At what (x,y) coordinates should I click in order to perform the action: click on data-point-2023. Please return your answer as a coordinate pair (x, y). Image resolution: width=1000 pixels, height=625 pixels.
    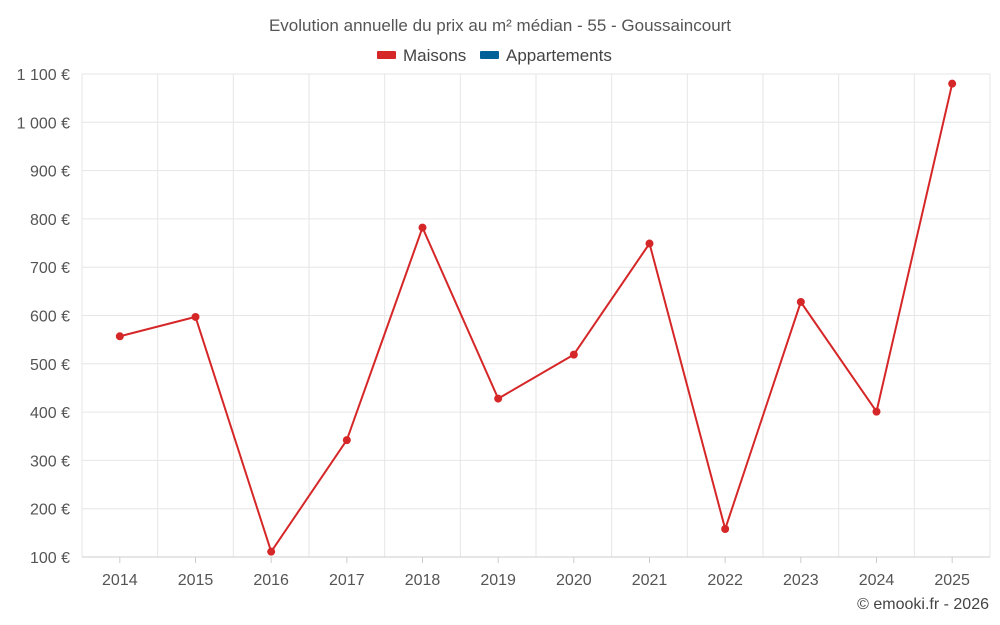
    Looking at the image, I should click on (800, 301).